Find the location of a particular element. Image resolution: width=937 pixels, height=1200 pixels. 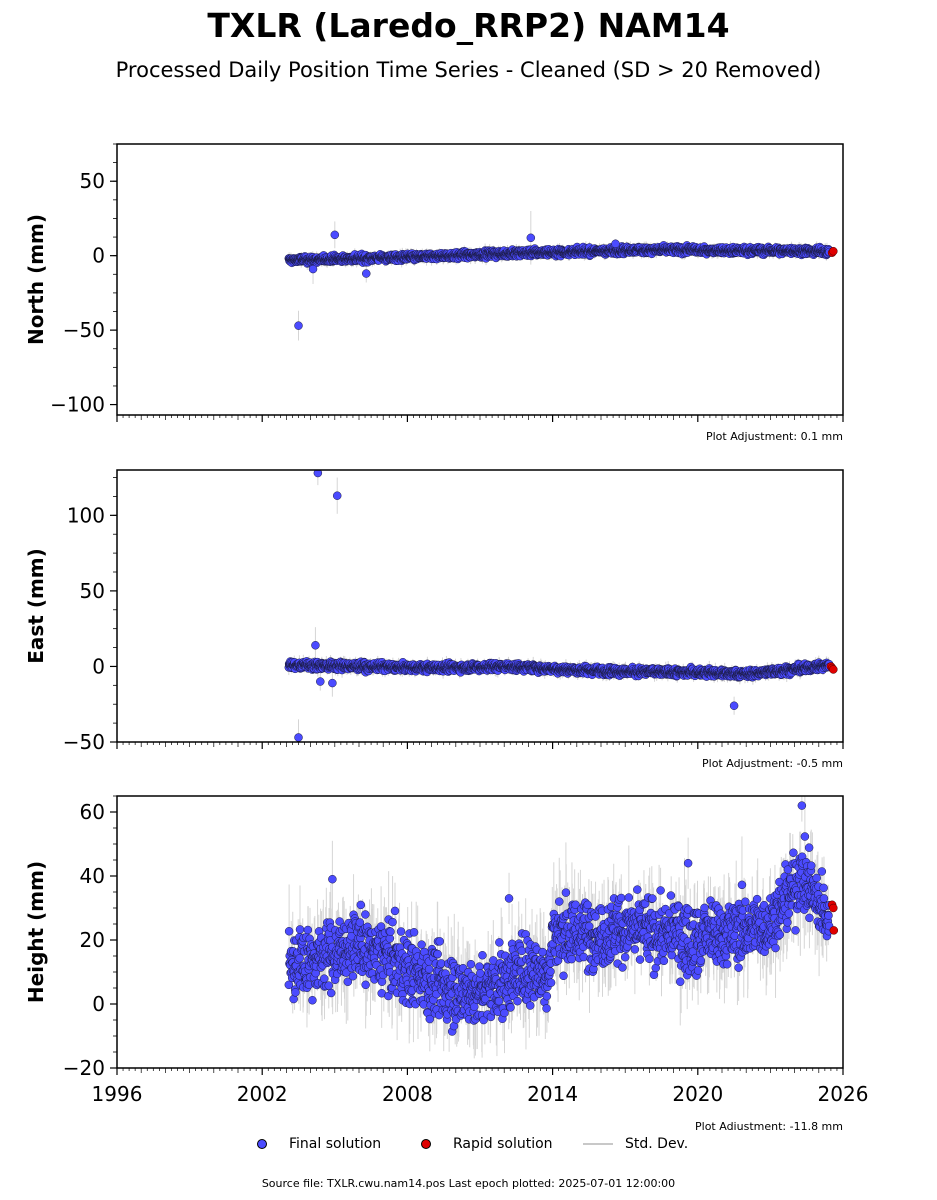

north-y-axis-title: North (mm) is located at coordinates (36, 279).